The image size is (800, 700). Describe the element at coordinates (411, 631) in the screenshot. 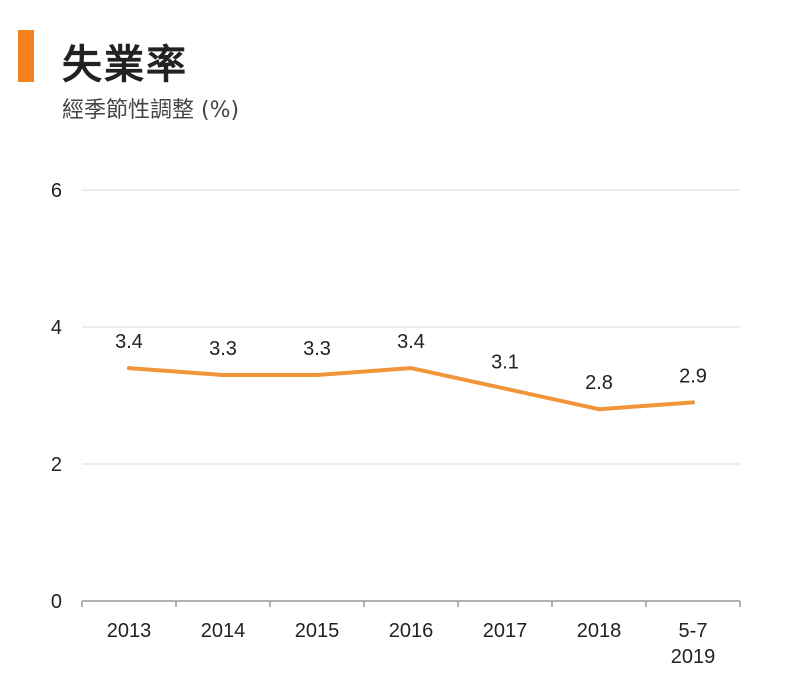

I see `x-tick-label: 2016` at that location.